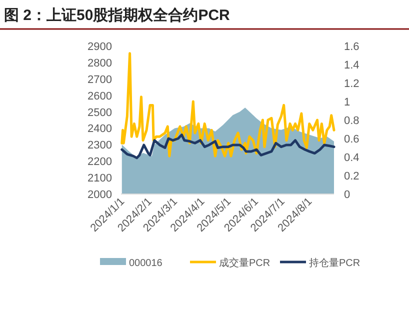  What do you see at coordinates (352, 47) in the screenshot?
I see `y2-tick-label: 1.6` at bounding box center [352, 47].